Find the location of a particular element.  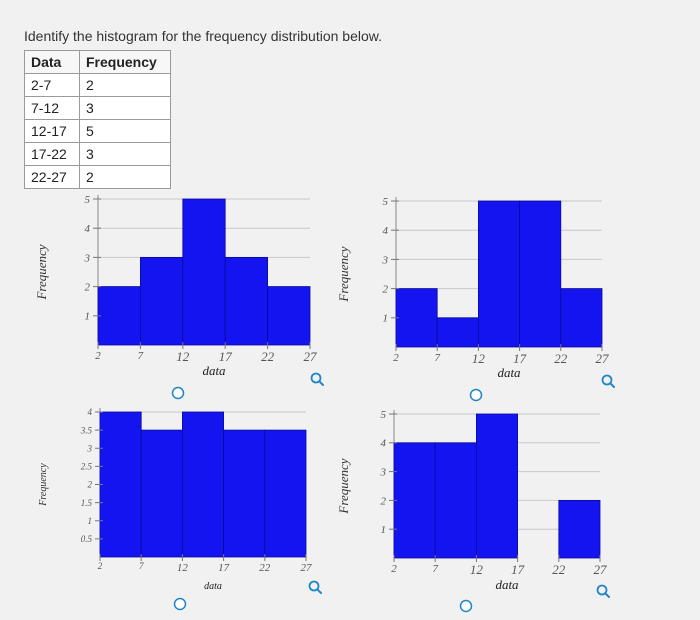

class-cell: 7-12 is located at coordinates (52, 108).